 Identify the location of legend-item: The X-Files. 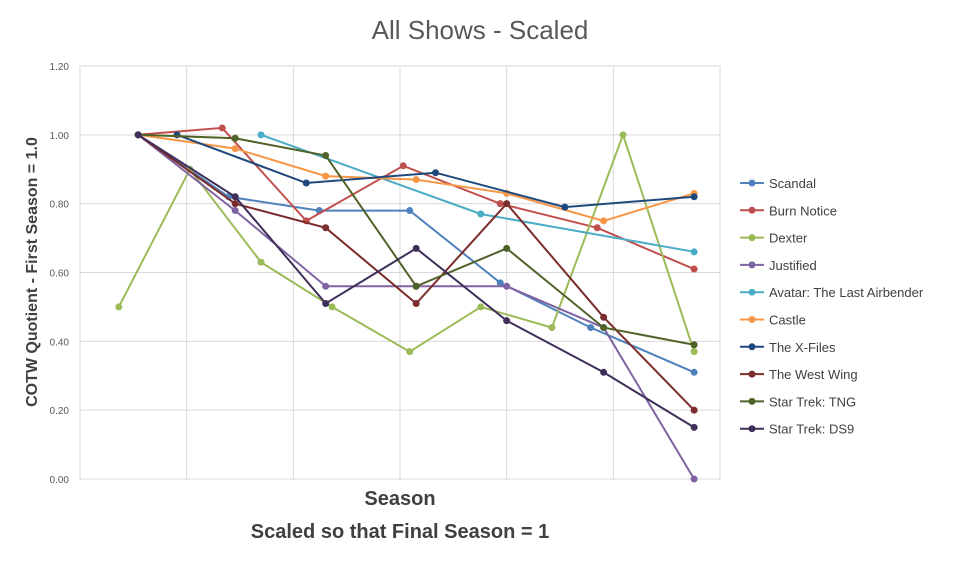
(788, 347).